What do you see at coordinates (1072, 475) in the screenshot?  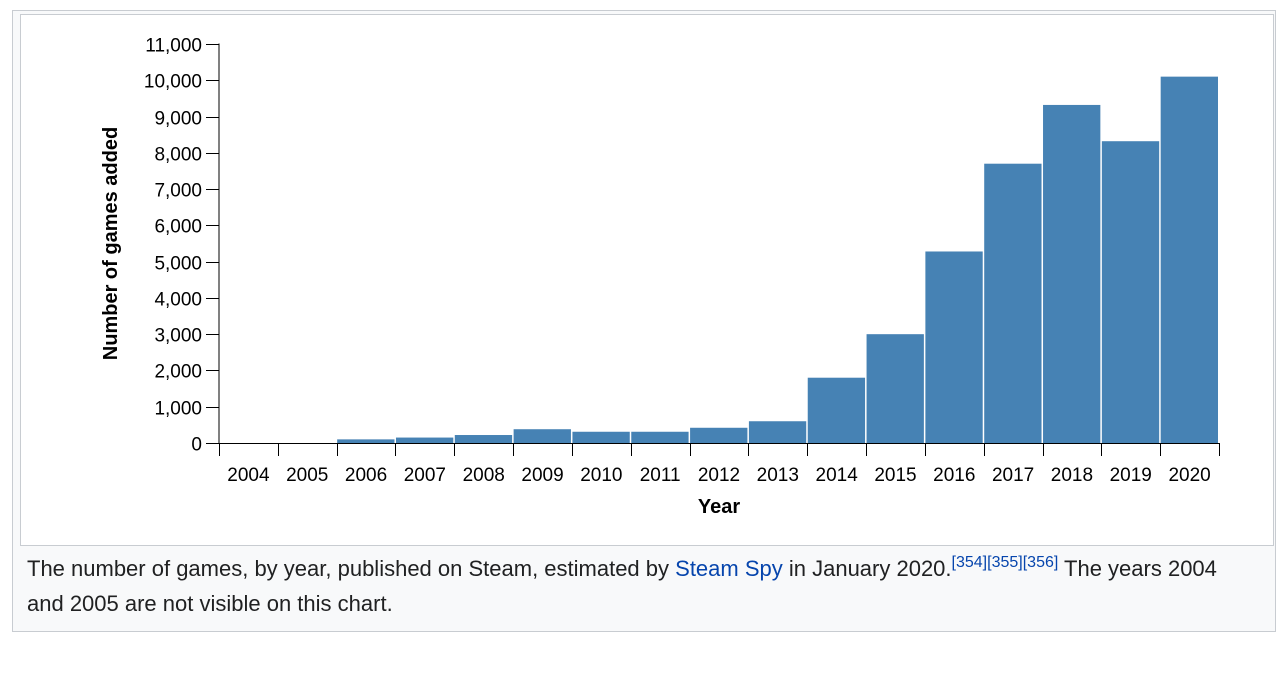 I see `x-tick-label-2018: 2018` at bounding box center [1072, 475].